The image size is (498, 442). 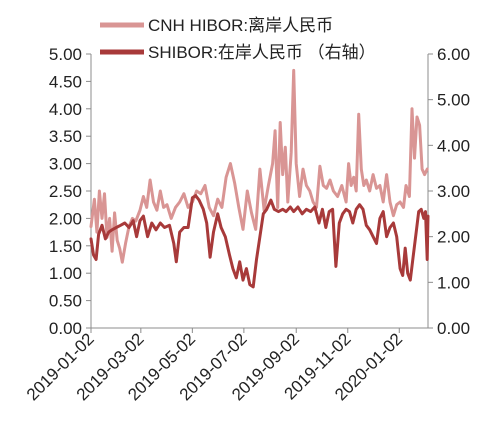 What do you see at coordinates (65, 301) in the screenshot?
I see `y-left-tick-label: 0.50` at bounding box center [65, 301].